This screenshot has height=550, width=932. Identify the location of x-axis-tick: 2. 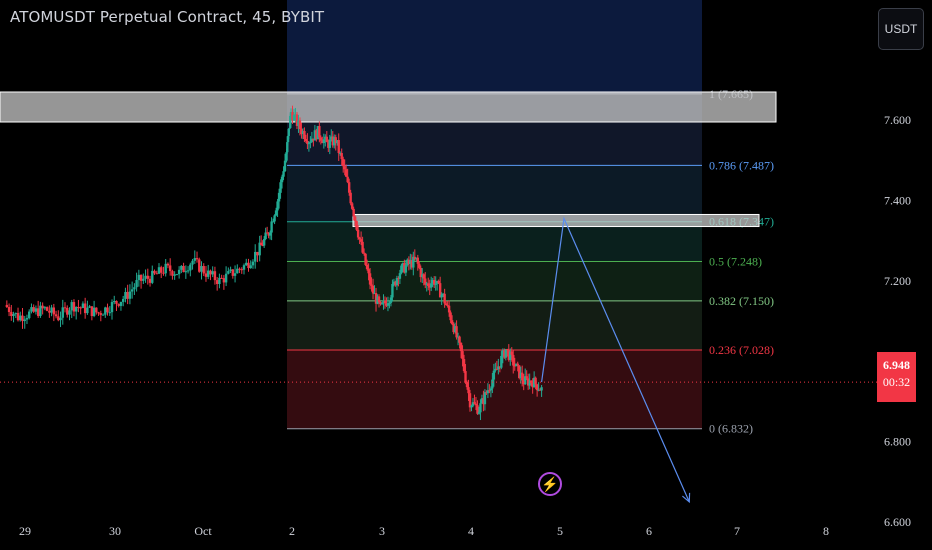
(292, 531).